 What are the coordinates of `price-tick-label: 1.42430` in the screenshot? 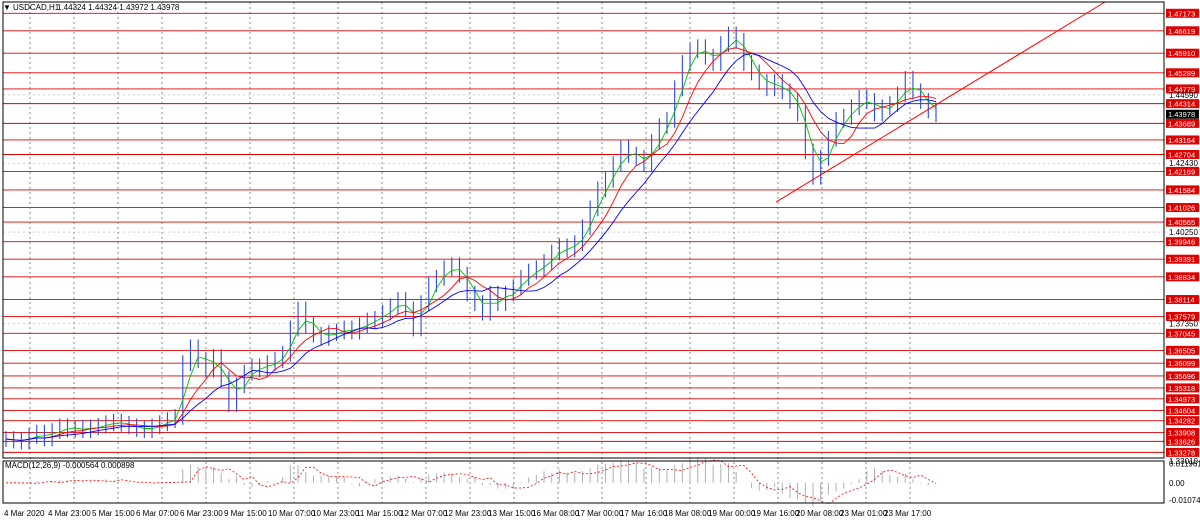 It's located at (1183, 163).